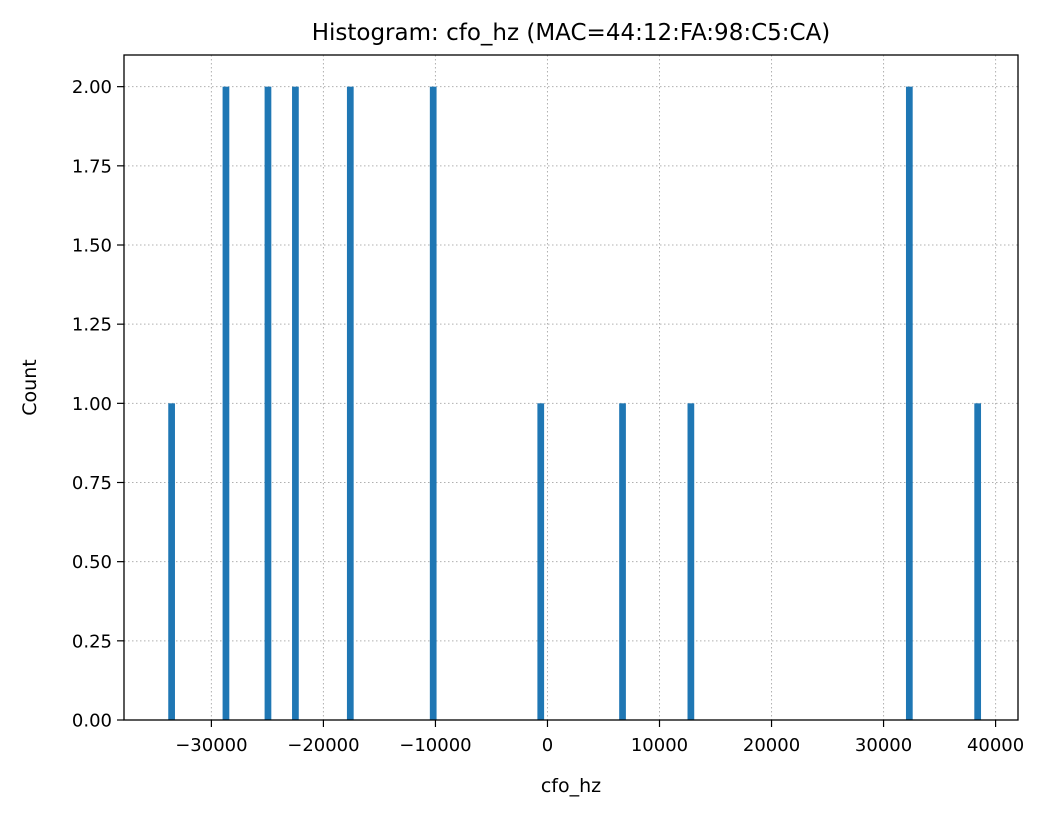  Describe the element at coordinates (92, 721) in the screenshot. I see `y-tick-label: 0.00` at that location.